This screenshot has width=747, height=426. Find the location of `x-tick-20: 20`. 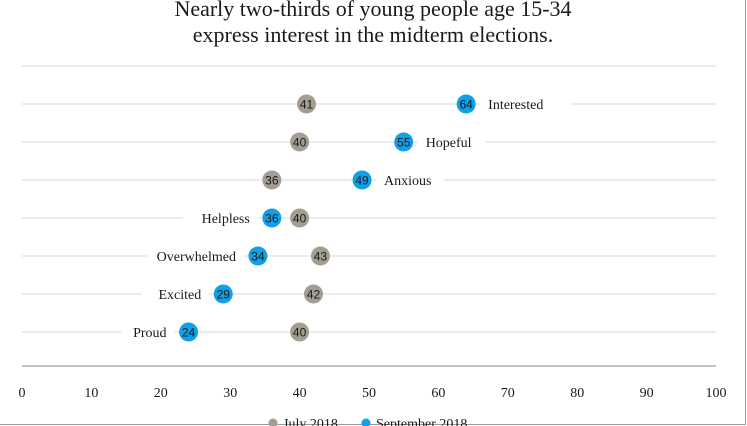

x-tick-20: 20 is located at coordinates (161, 393).